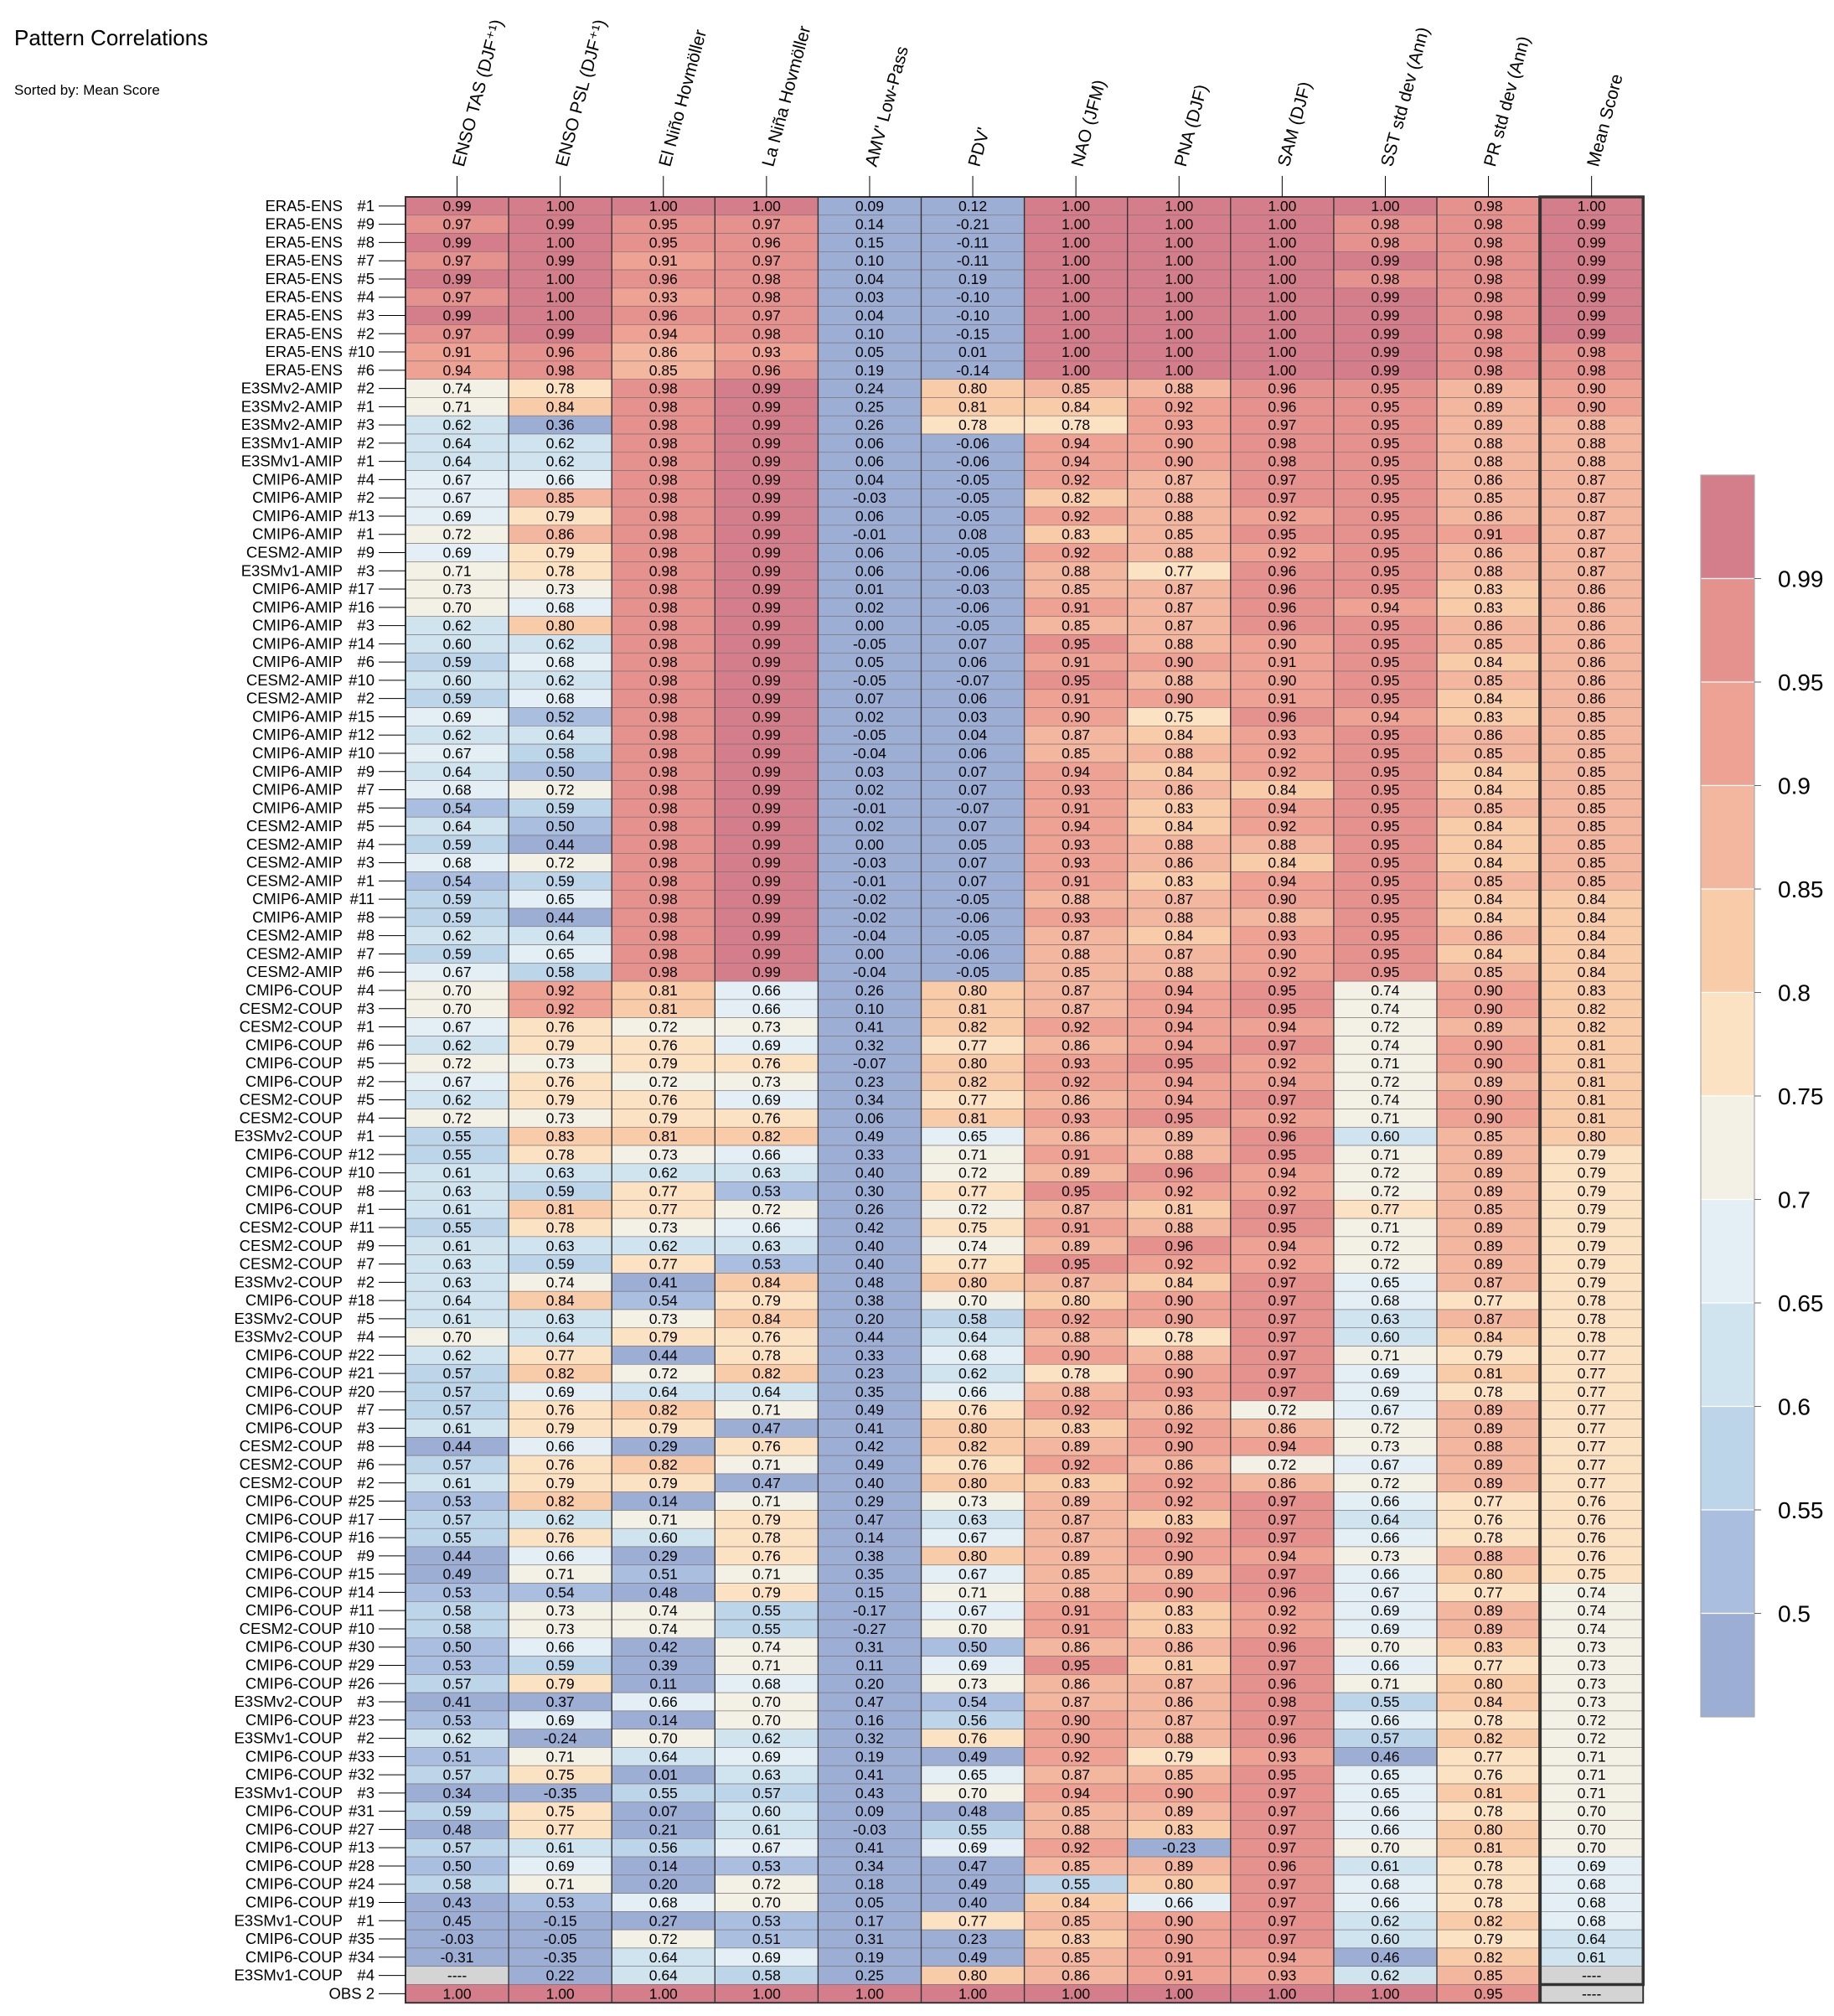  I want to click on row-label-model: CMIP6-AMIP, so click(297, 716).